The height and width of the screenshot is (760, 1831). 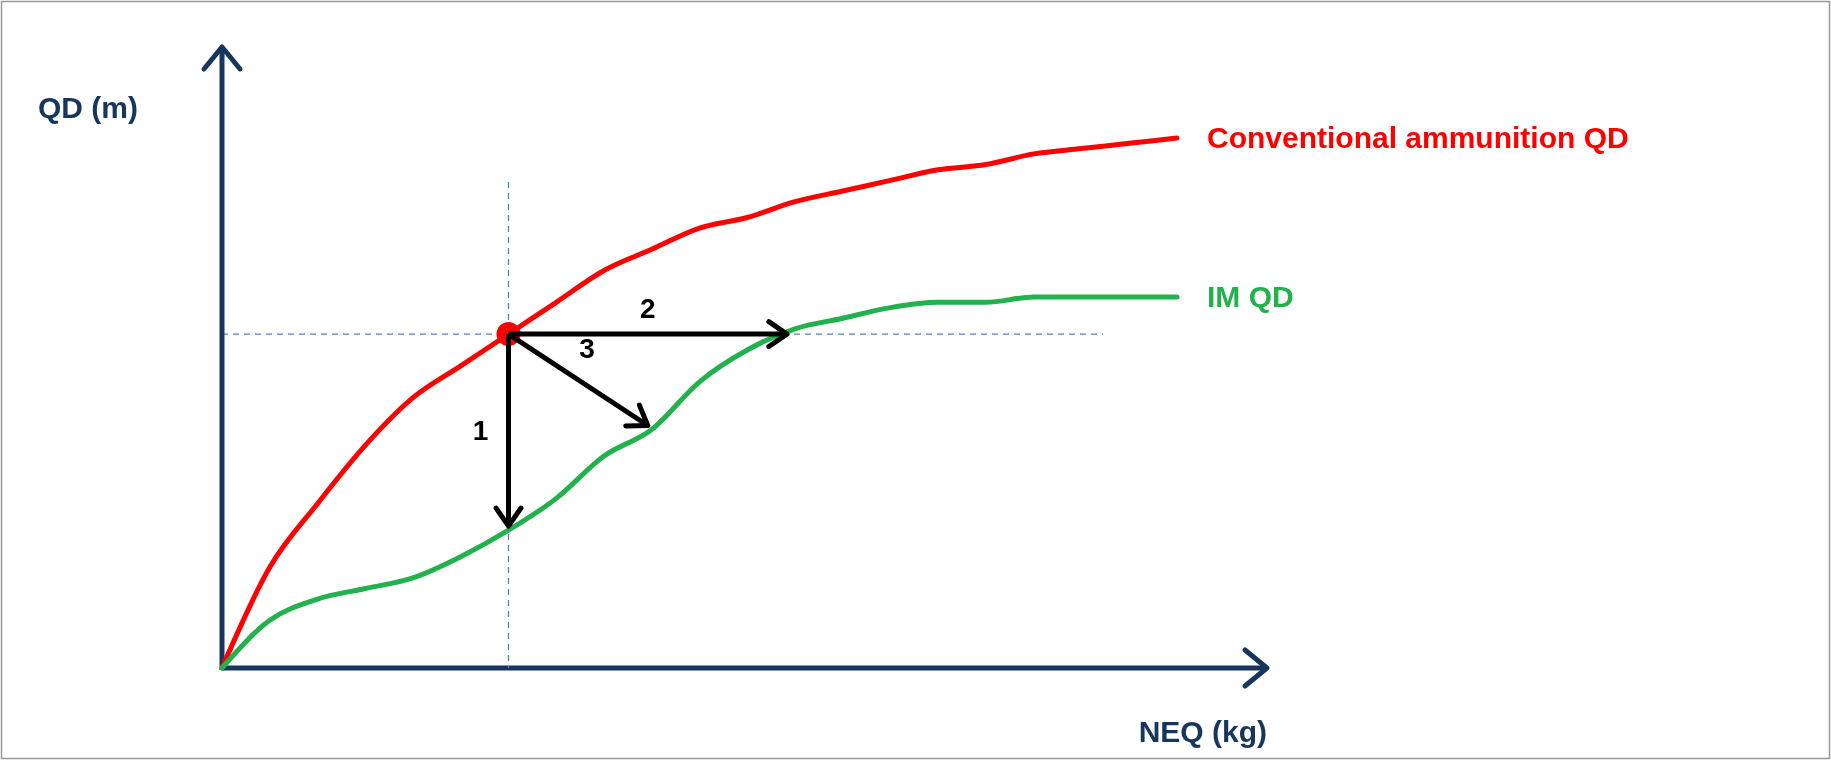 What do you see at coordinates (1202, 731) in the screenshot?
I see `x-axis-title: NEQ (kg)` at bounding box center [1202, 731].